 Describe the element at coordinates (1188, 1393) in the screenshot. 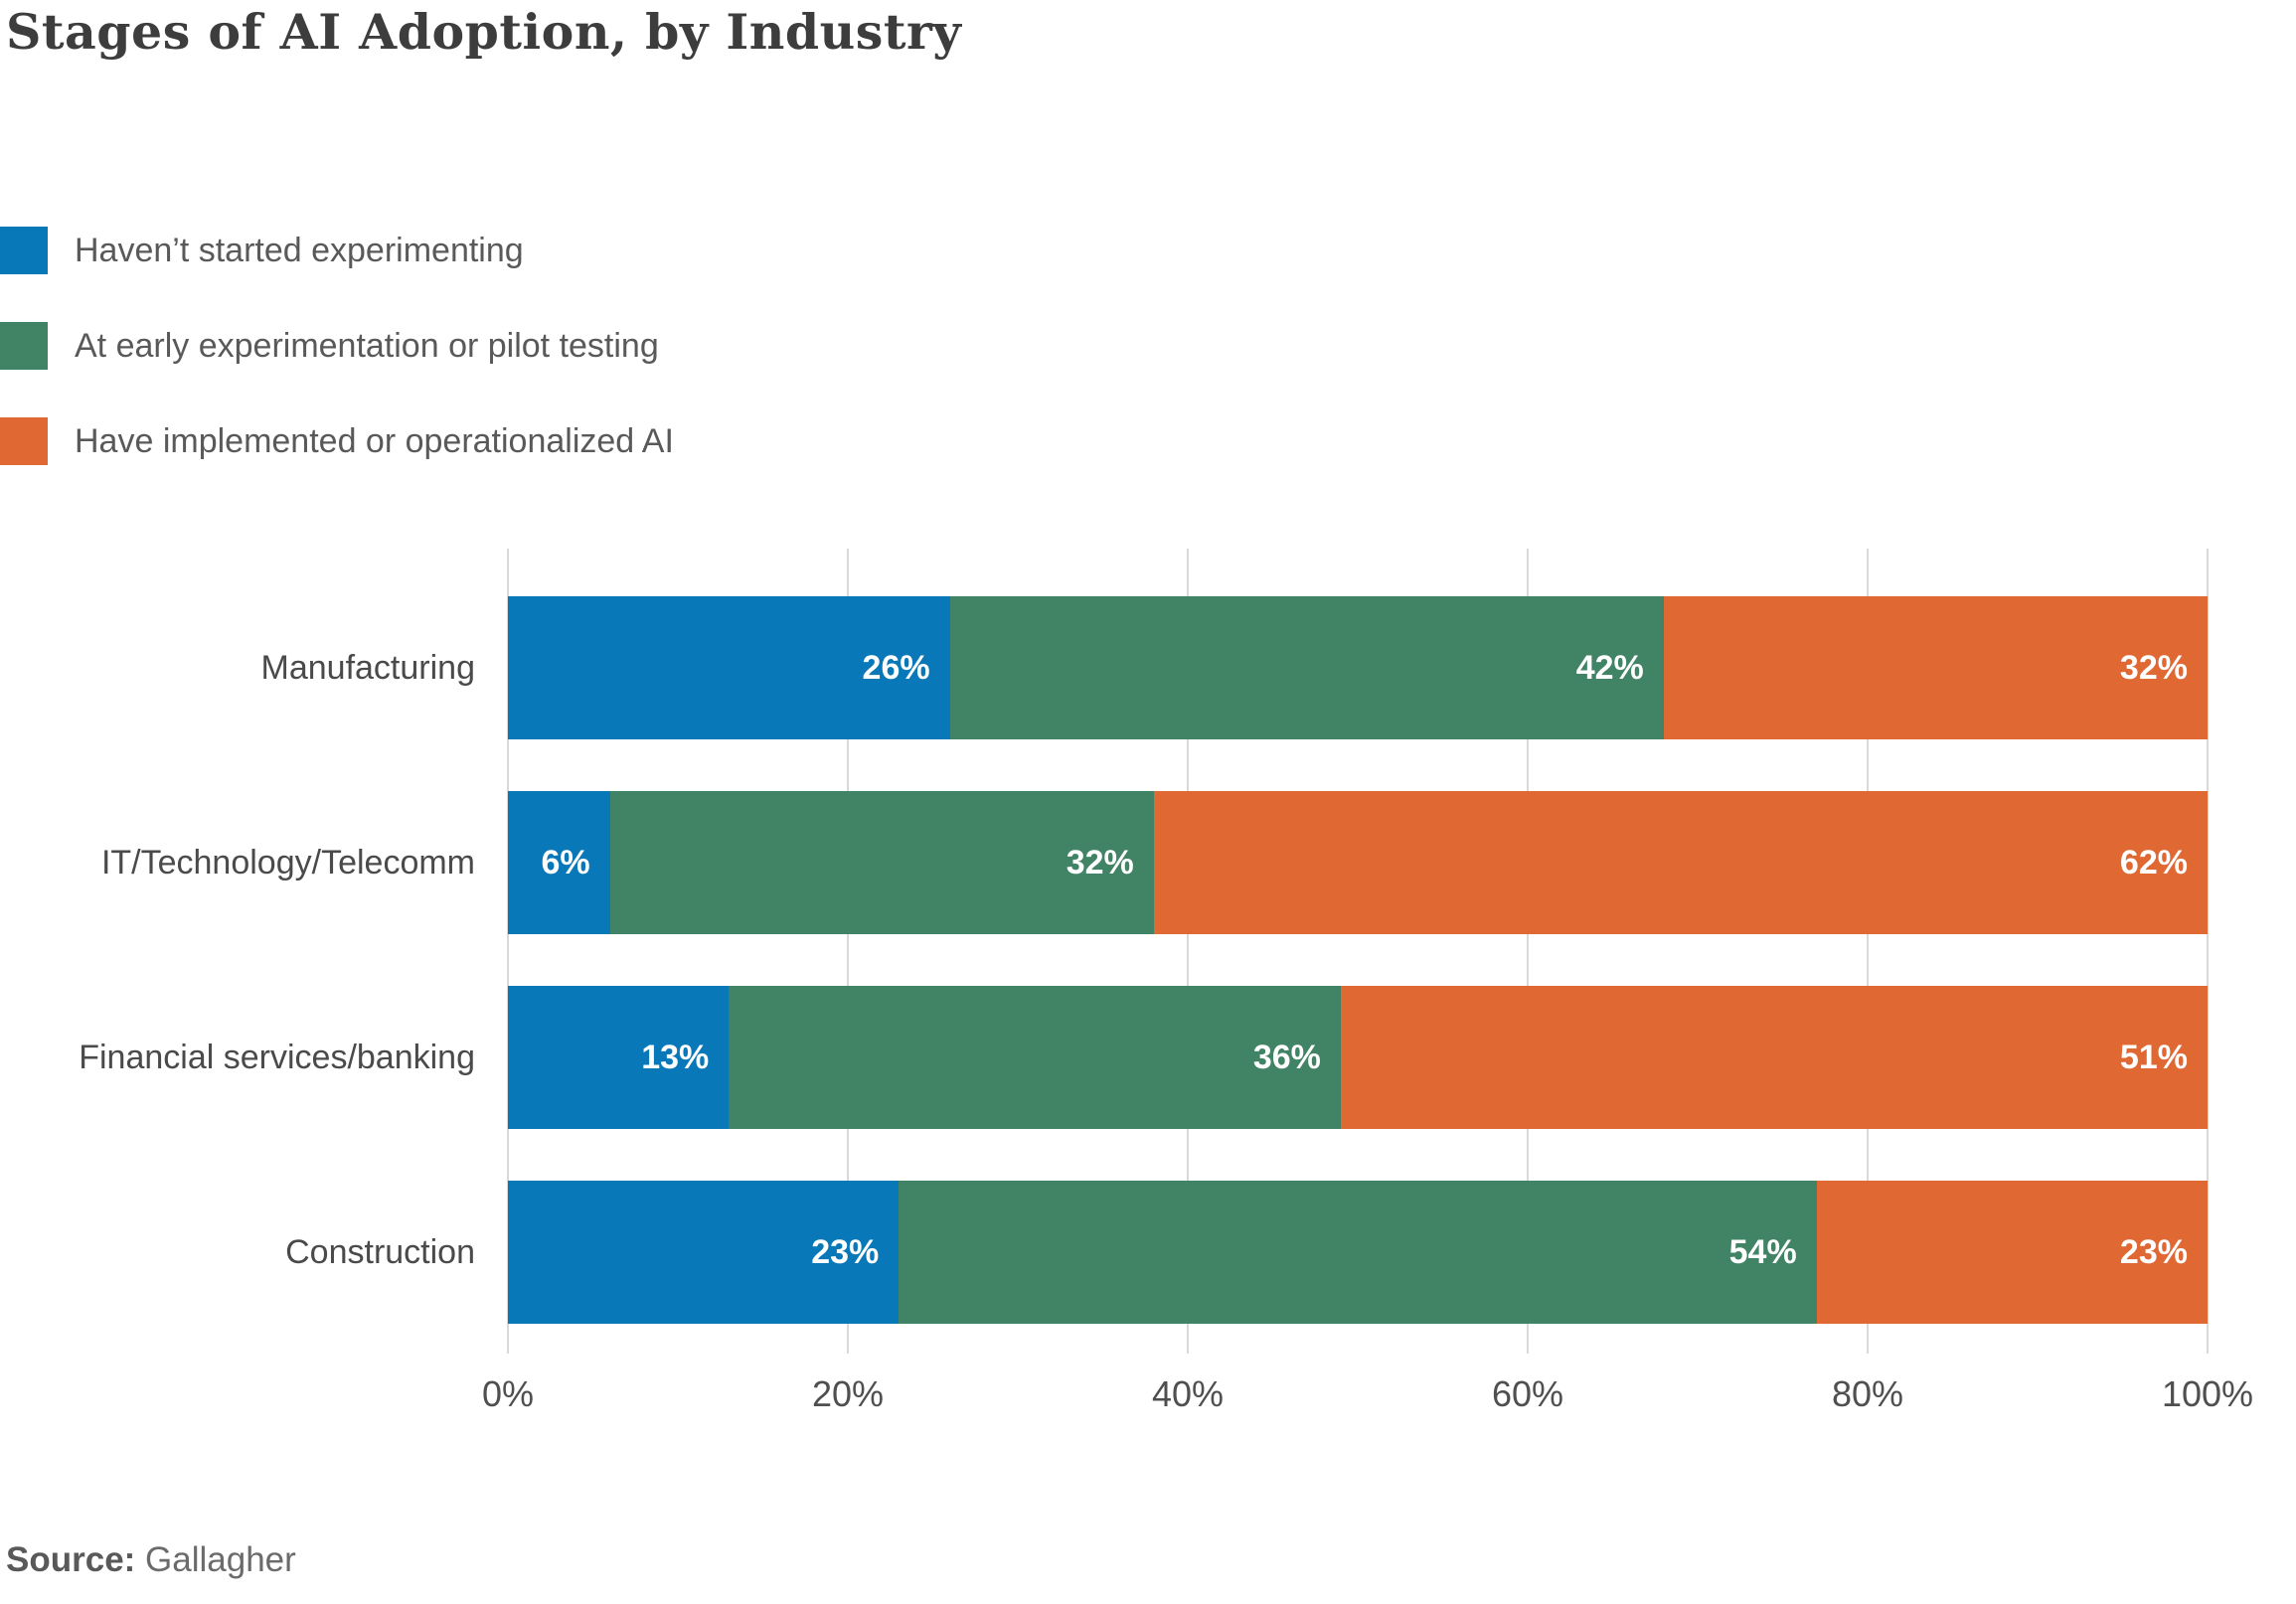

I see `x-tick-label: 40%` at that location.